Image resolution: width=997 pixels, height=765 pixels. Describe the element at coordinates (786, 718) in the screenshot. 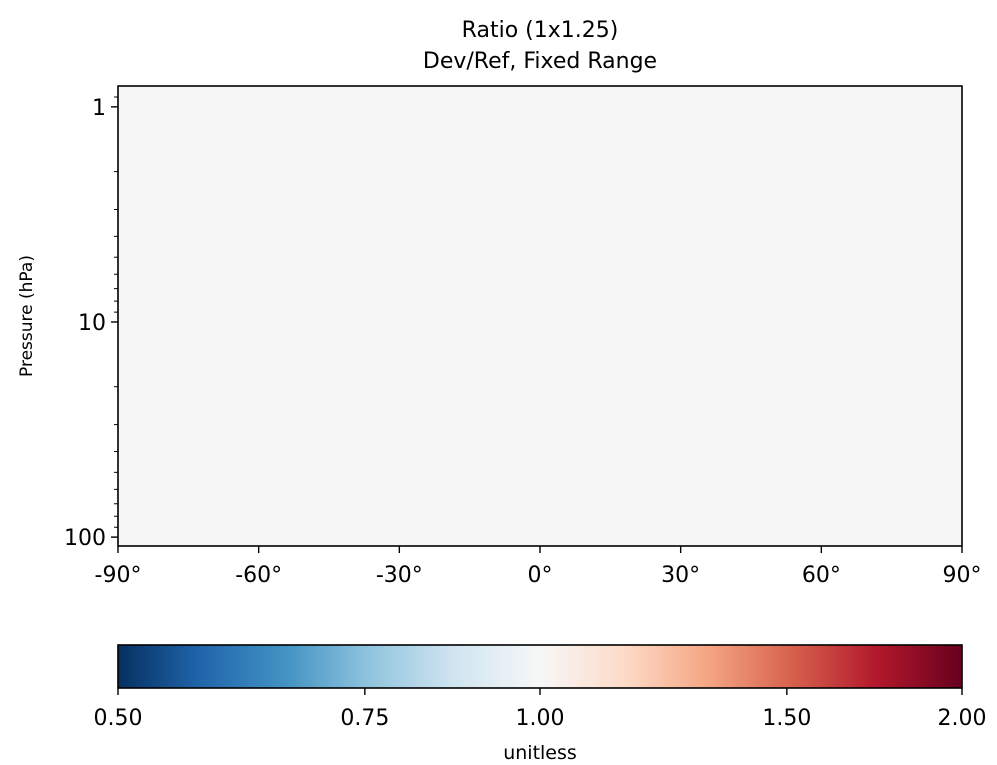

I see `colorbar-tick-label: 1.50` at that location.